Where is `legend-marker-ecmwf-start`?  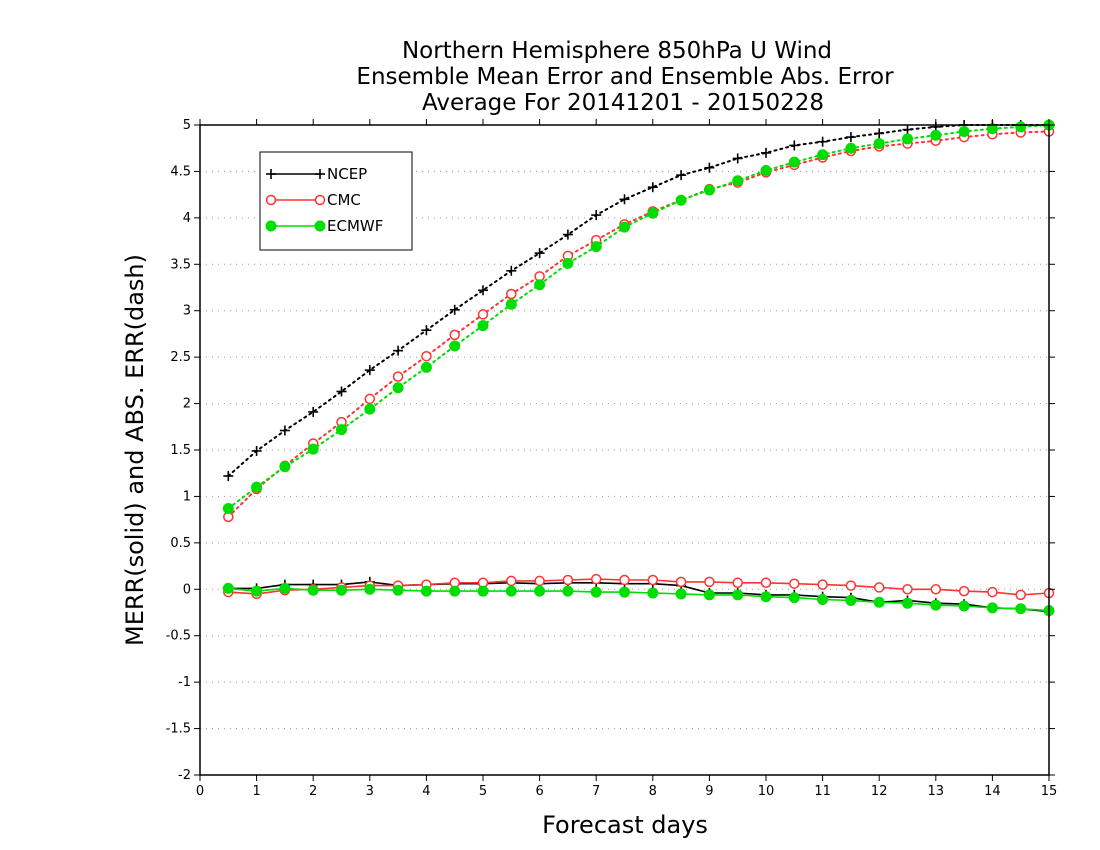 legend-marker-ecmwf-start is located at coordinates (271, 226).